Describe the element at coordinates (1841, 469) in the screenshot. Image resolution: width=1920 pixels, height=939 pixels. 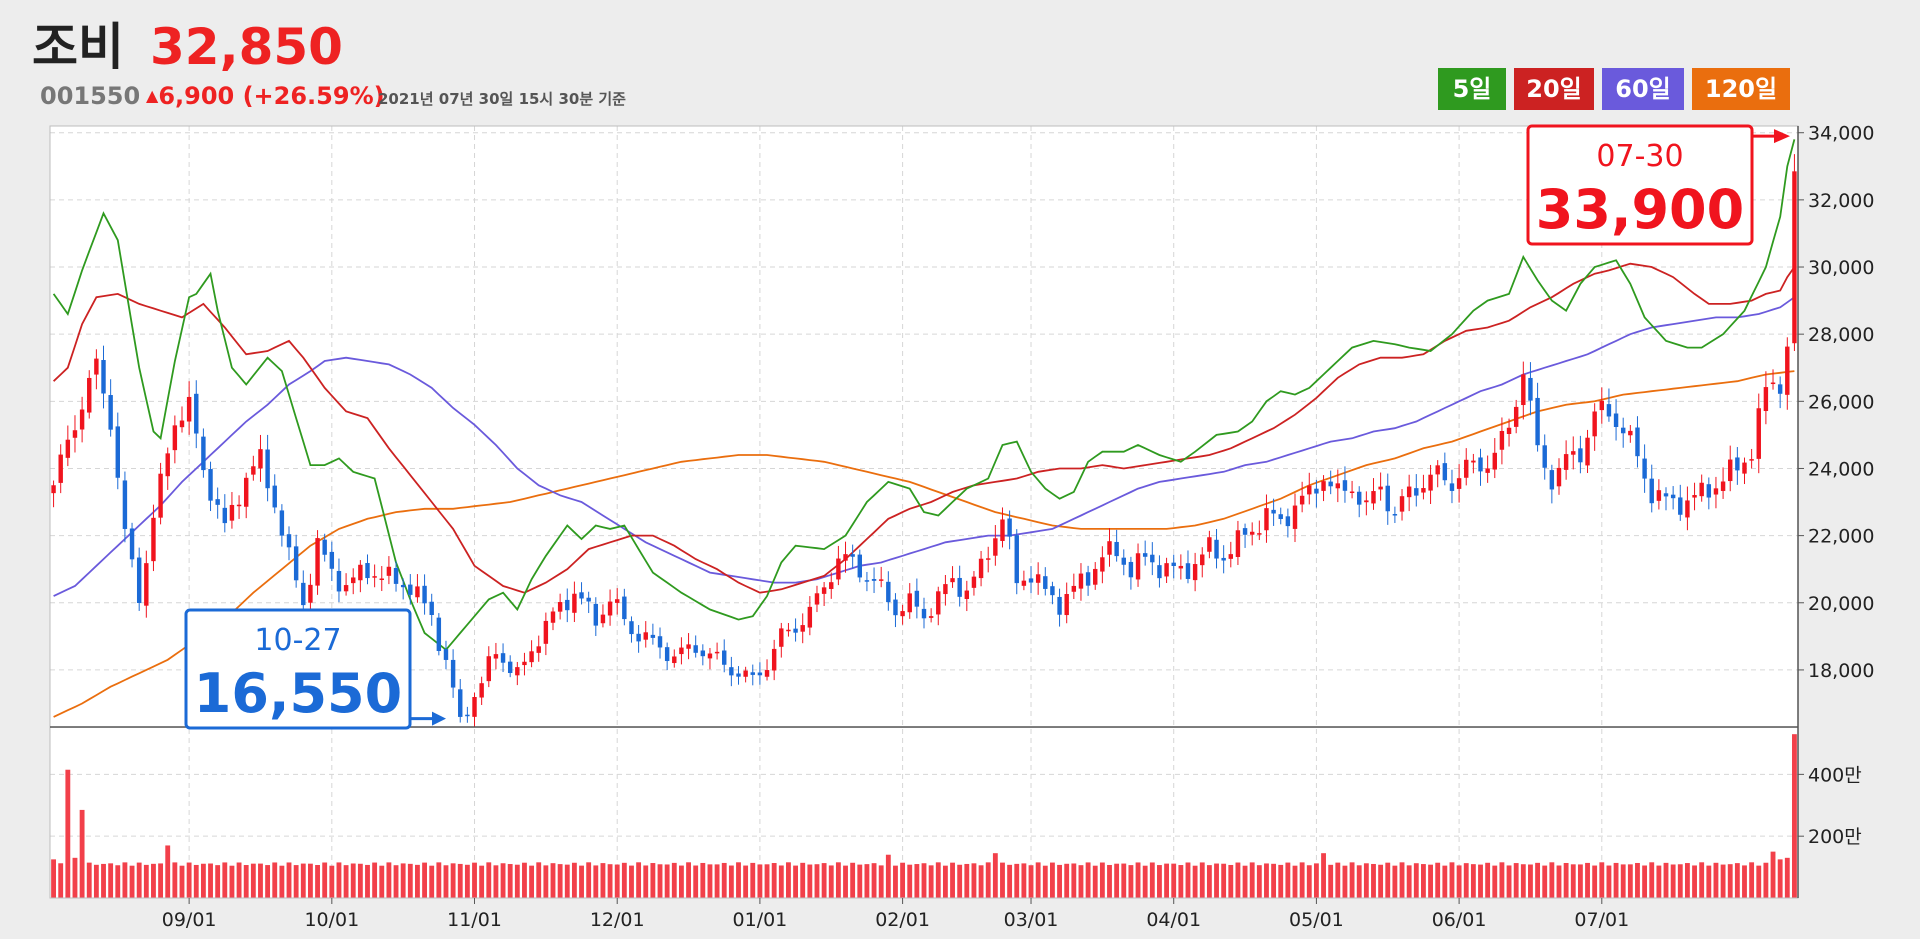
I see `price-tick-label: 24,000` at that location.